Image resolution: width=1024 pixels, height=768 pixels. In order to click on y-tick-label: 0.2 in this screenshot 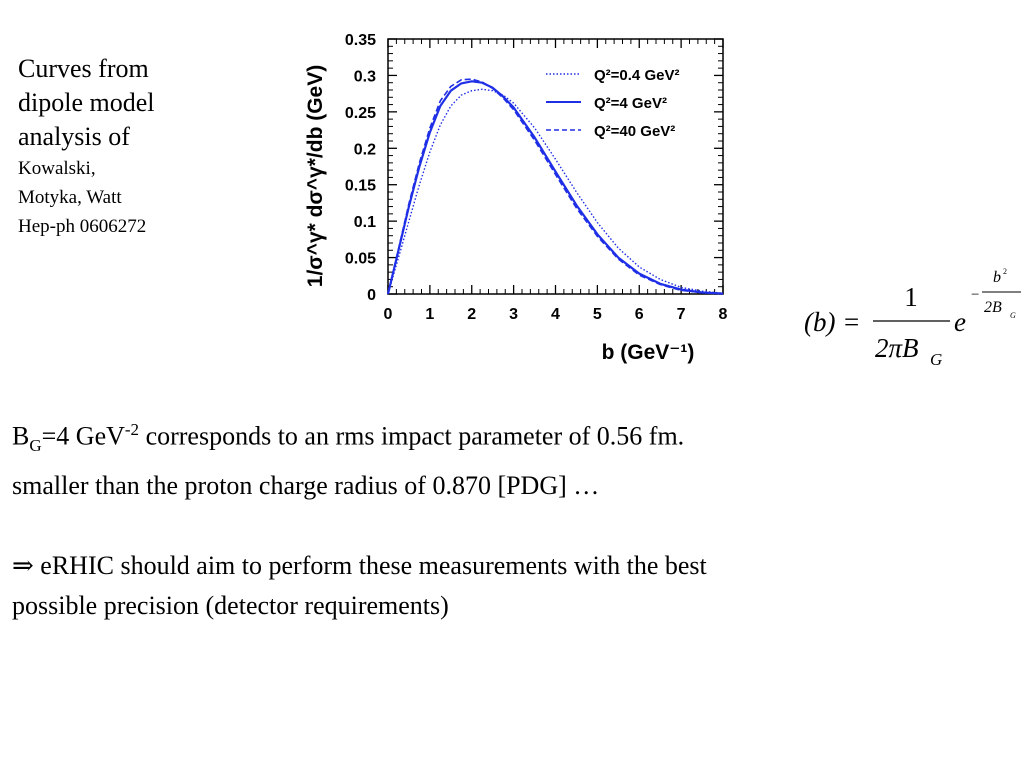, I will do `click(365, 149)`.